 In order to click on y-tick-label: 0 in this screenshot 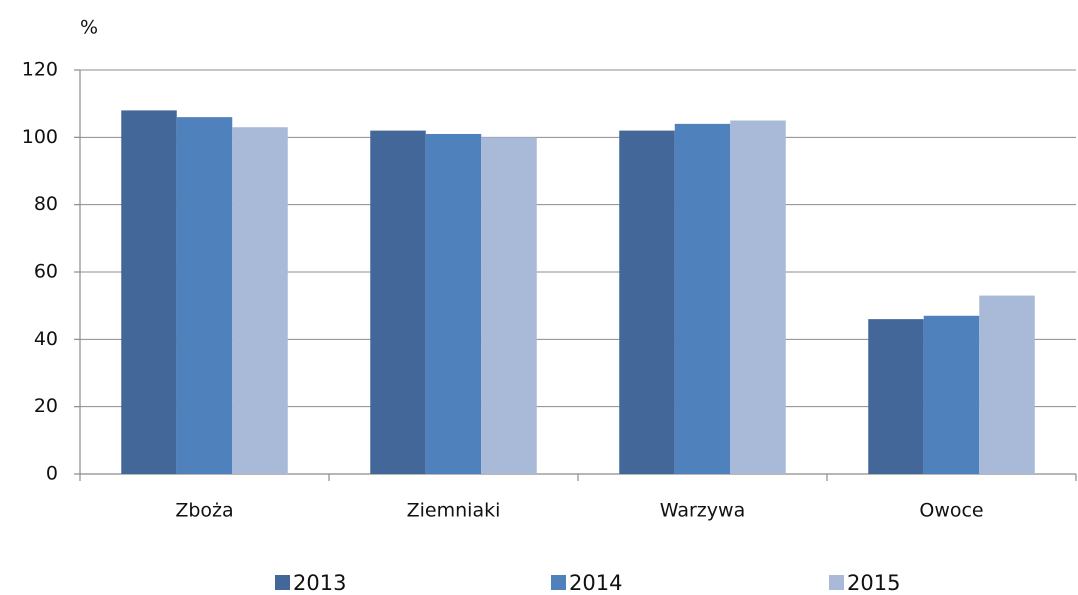, I will do `click(52, 474)`.